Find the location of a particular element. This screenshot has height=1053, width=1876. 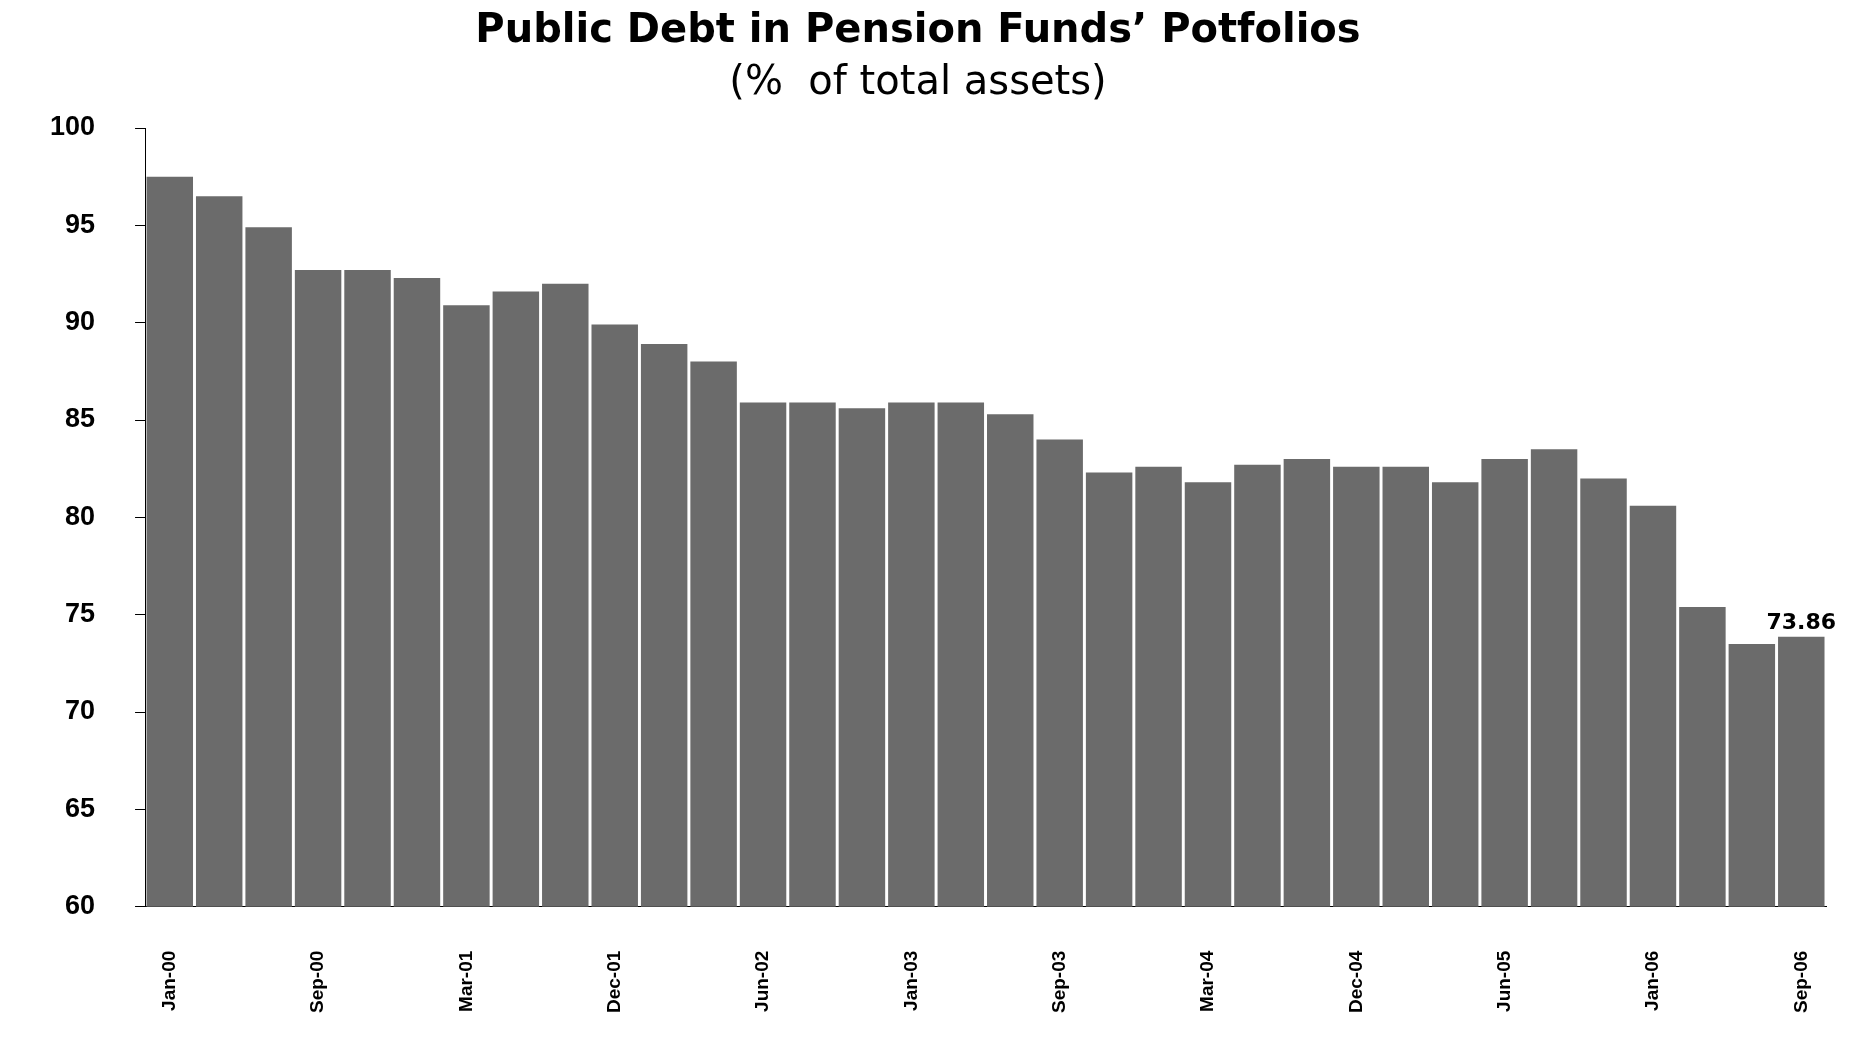

y-tick-label: 60 is located at coordinates (80, 905).